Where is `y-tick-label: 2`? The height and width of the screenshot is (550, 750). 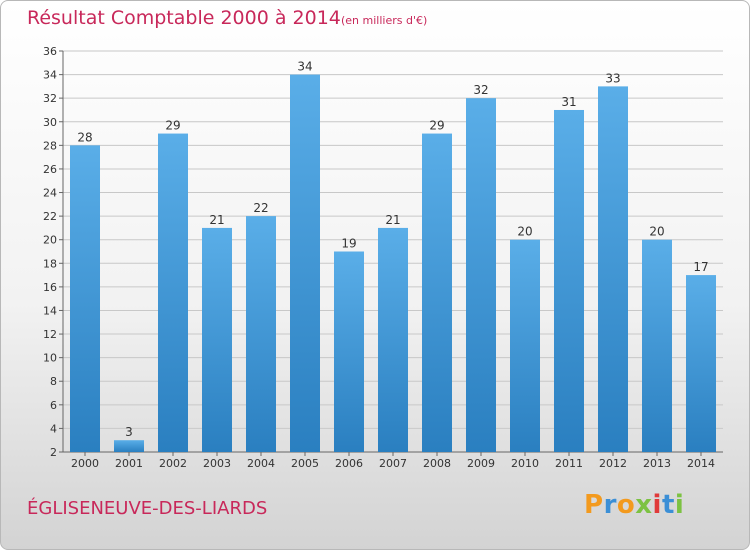 y-tick-label: 2 is located at coordinates (53, 452).